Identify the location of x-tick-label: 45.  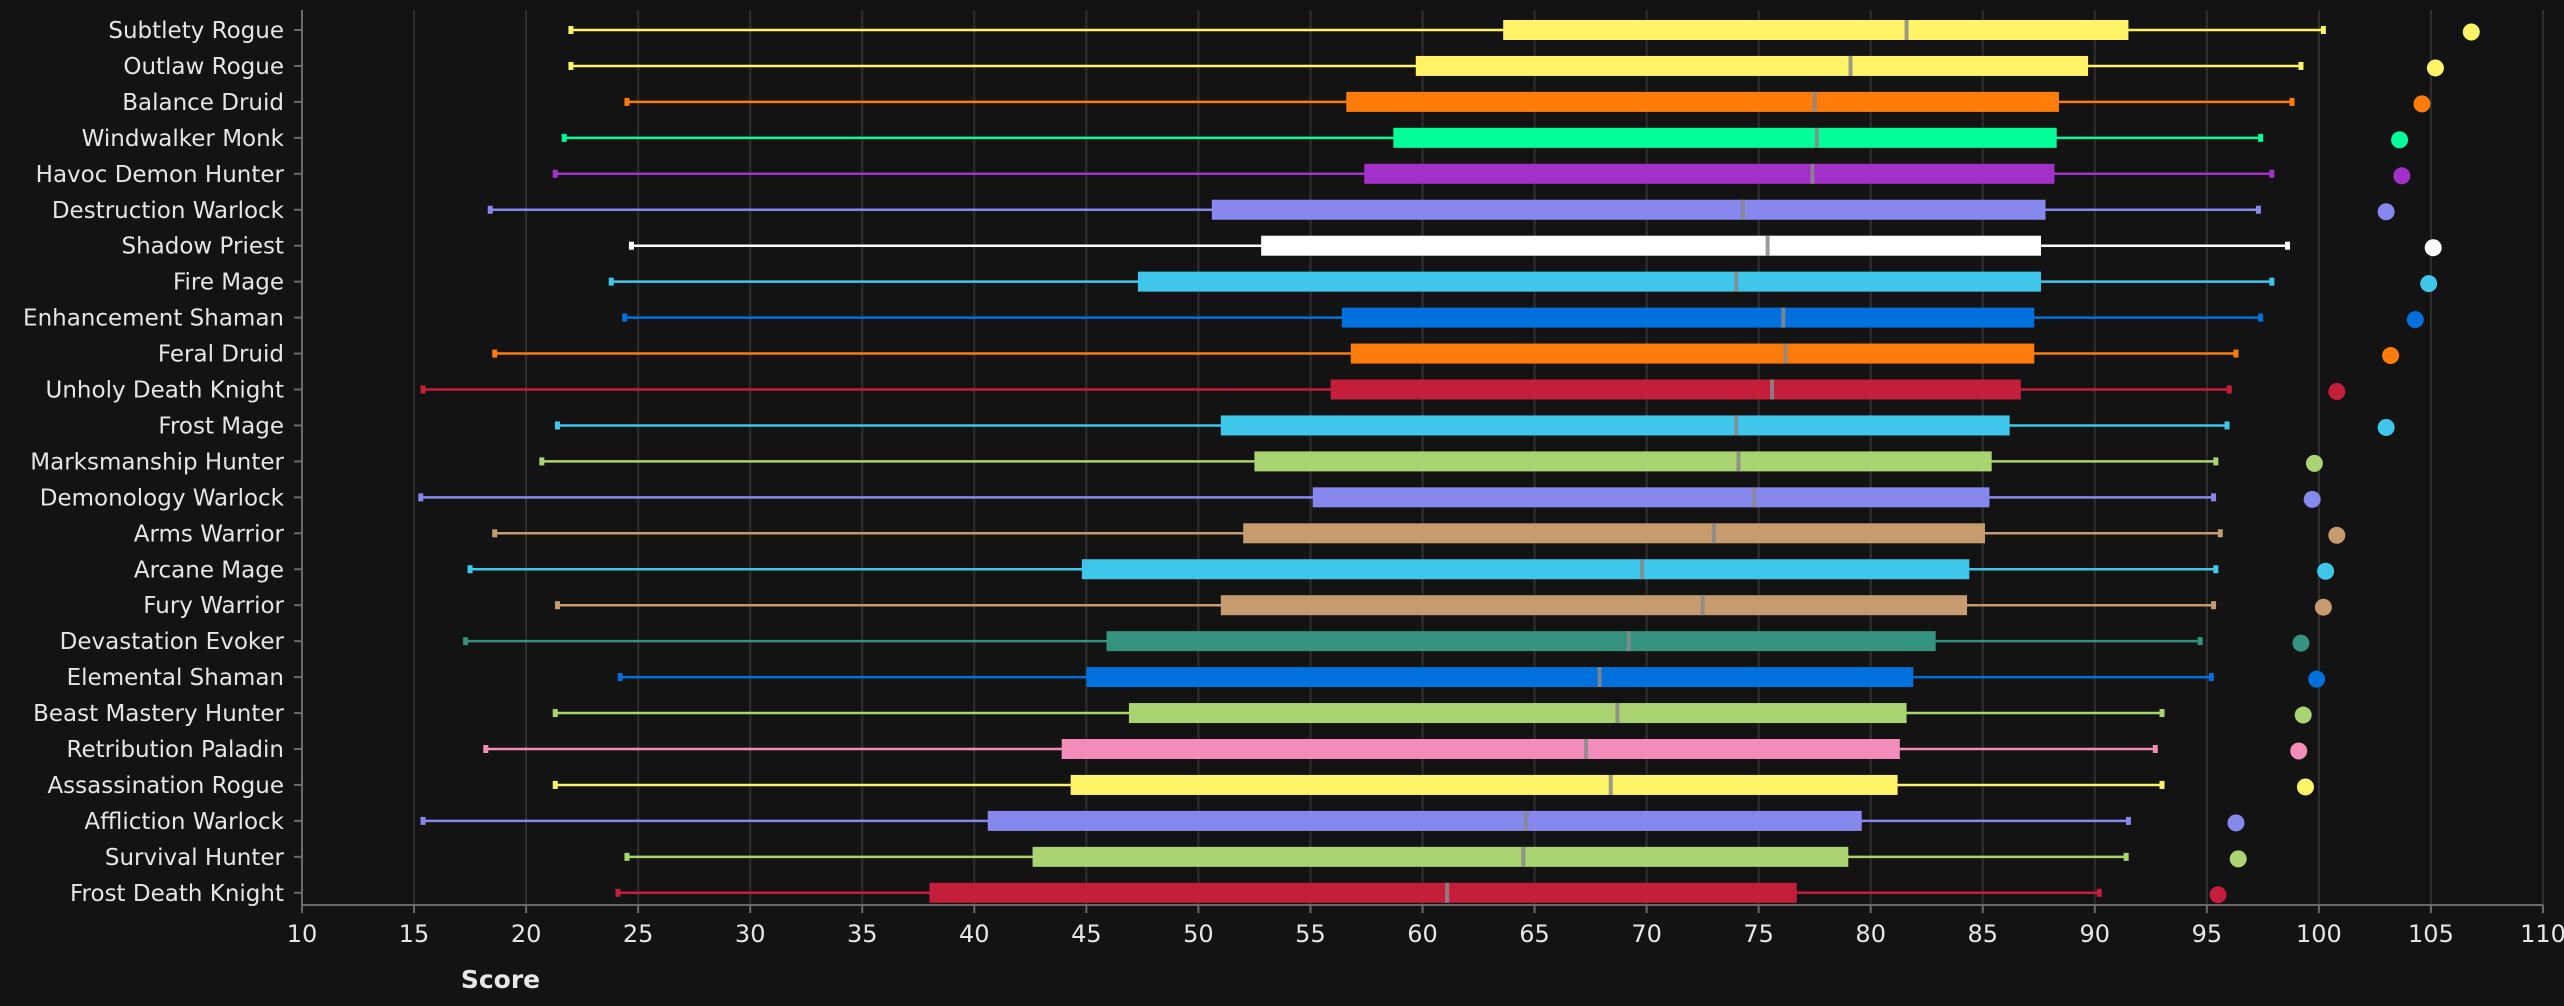
(1086, 934).